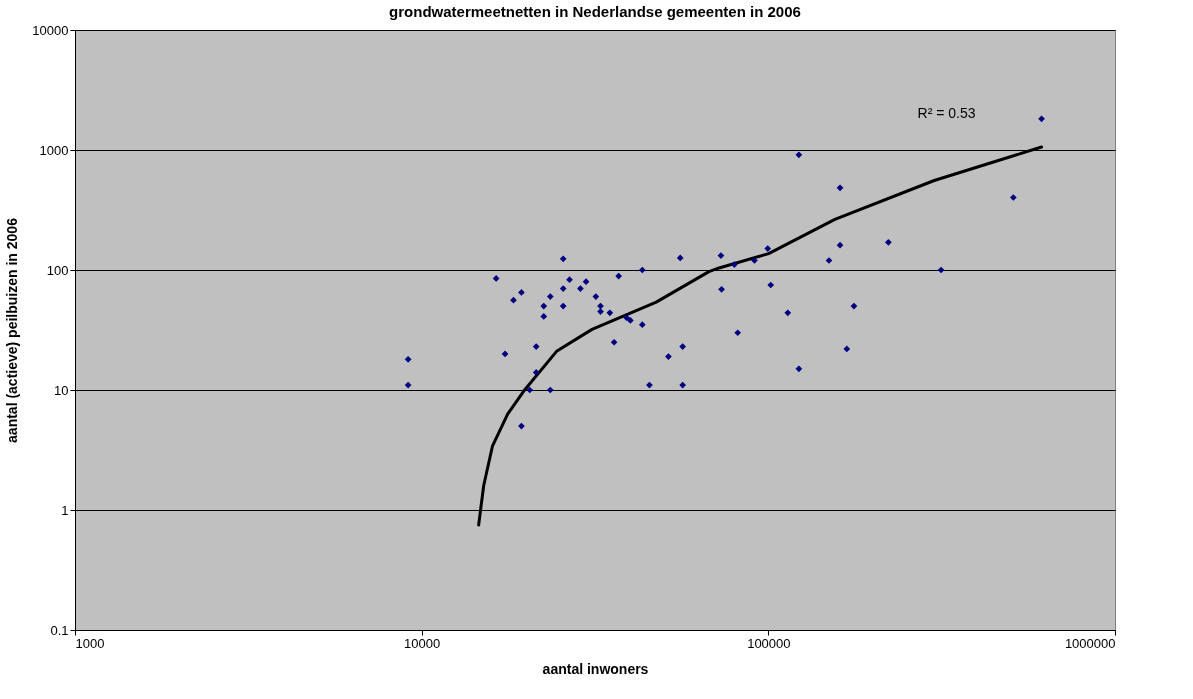 This screenshot has width=1193, height=699. What do you see at coordinates (12, 330) in the screenshot?
I see `y-axis-title: aantal (actieve) peilbuizen in 2006` at bounding box center [12, 330].